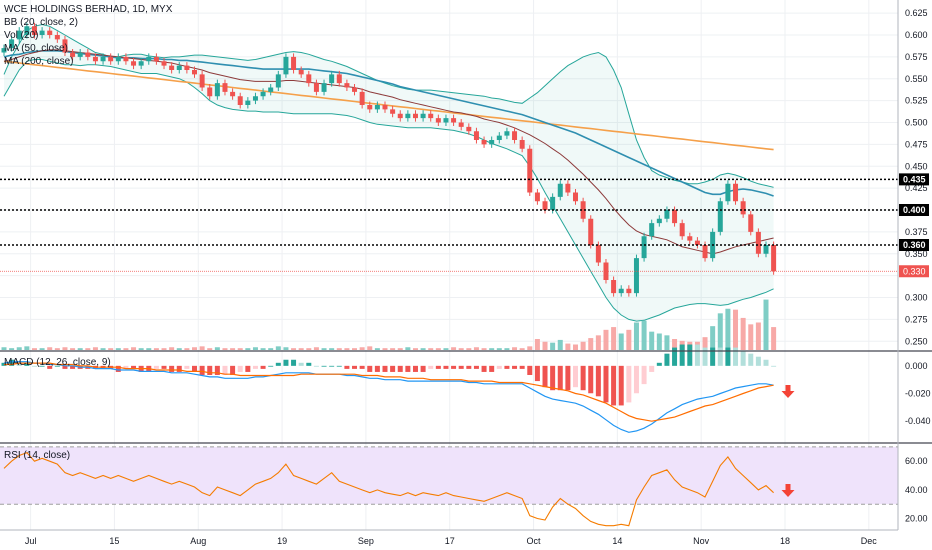 This screenshot has width=932, height=550. I want to click on price-tick-label: 0.350, so click(916, 254).